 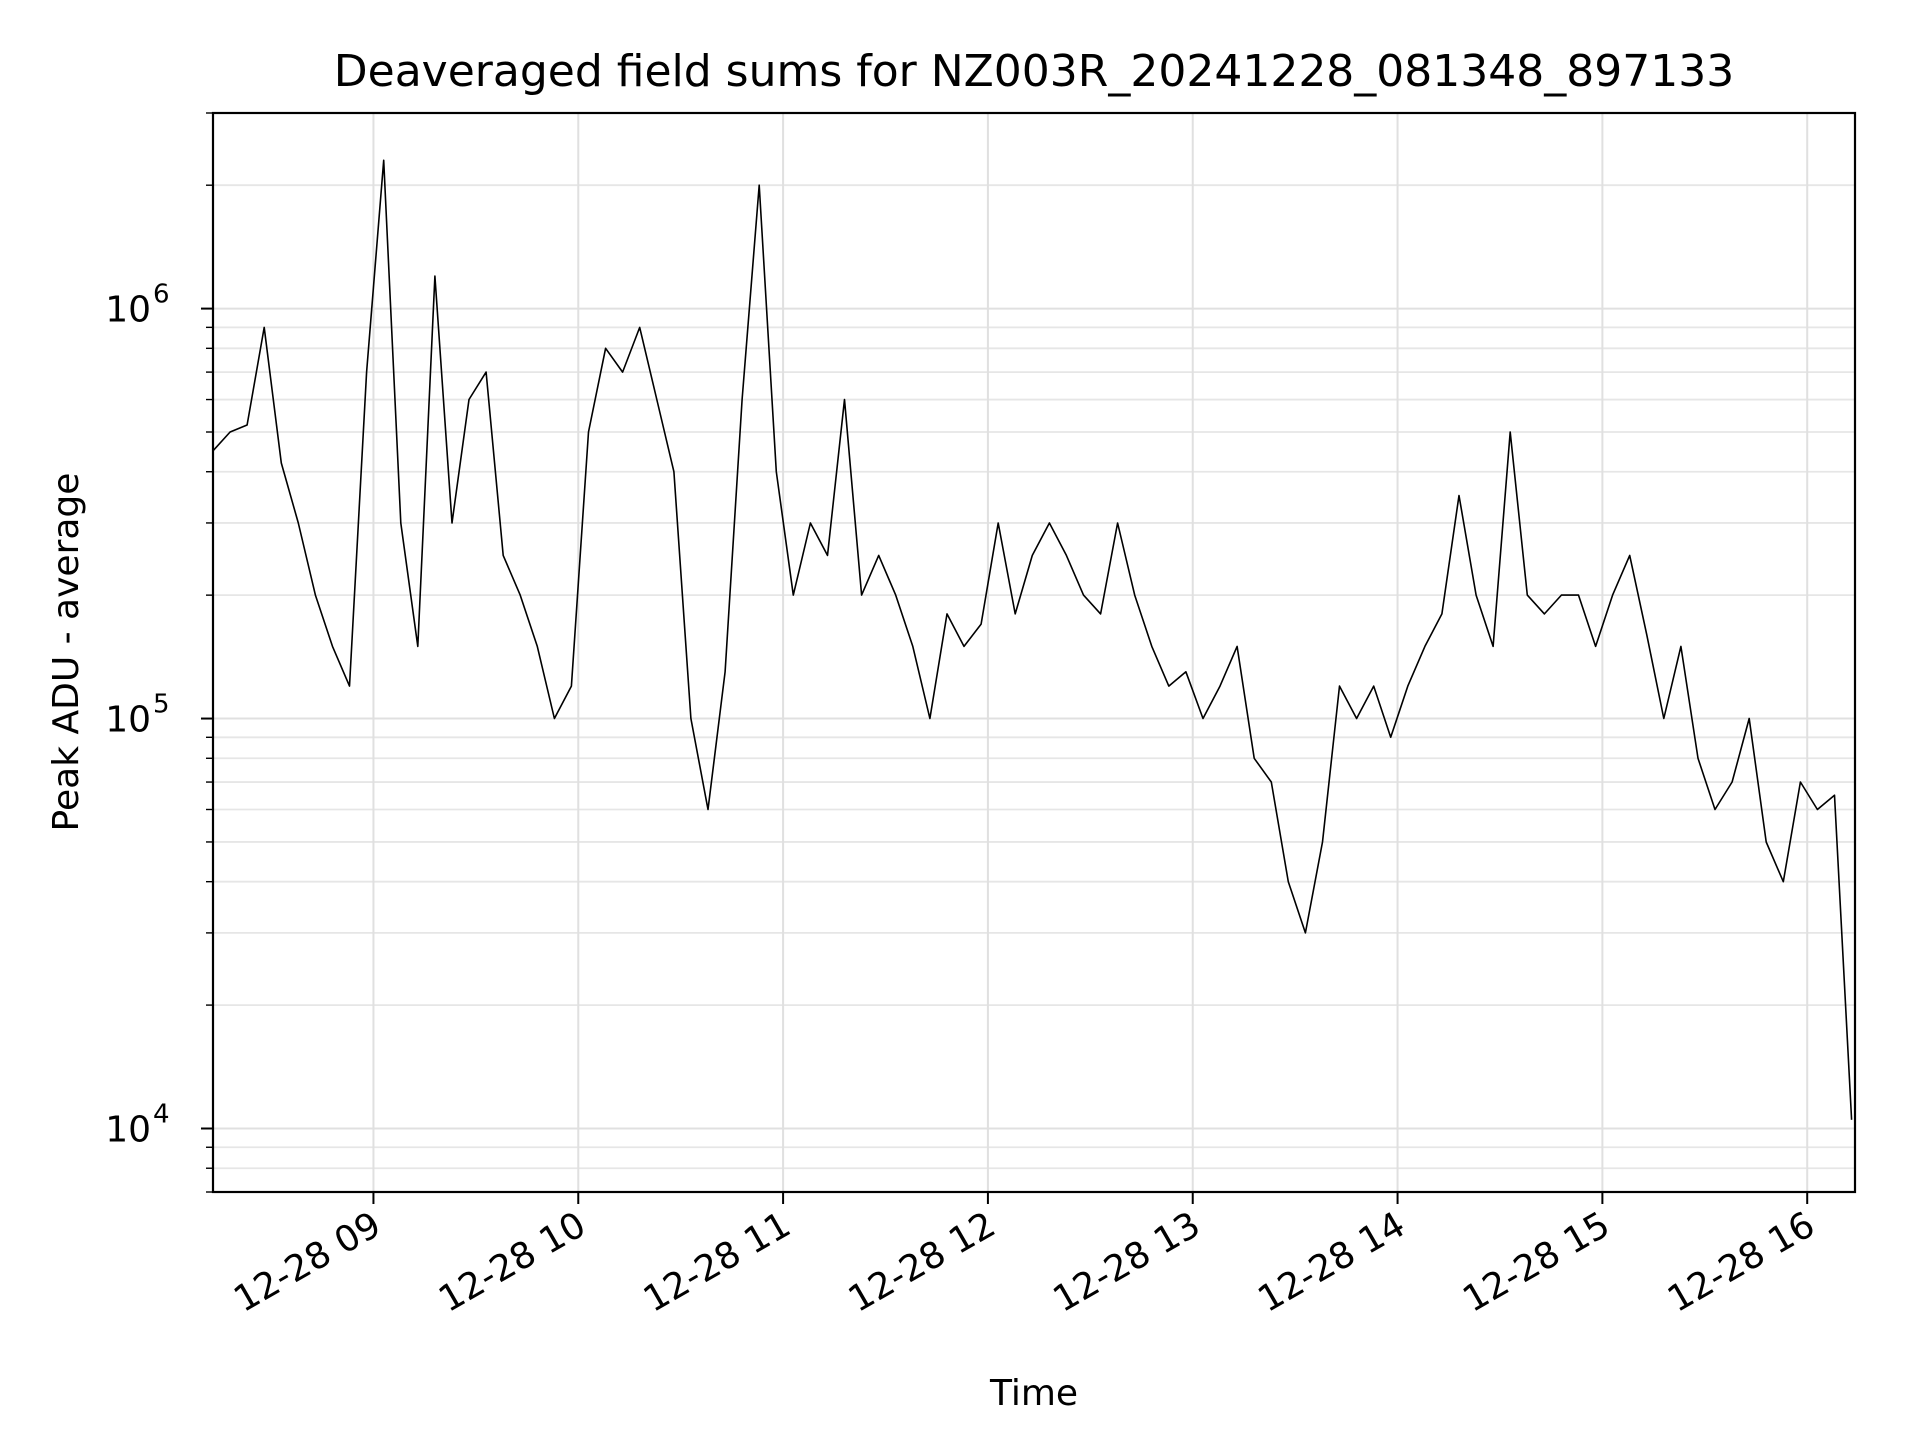 What do you see at coordinates (161, 1114) in the screenshot?
I see `y-tick-exponent: 4` at bounding box center [161, 1114].